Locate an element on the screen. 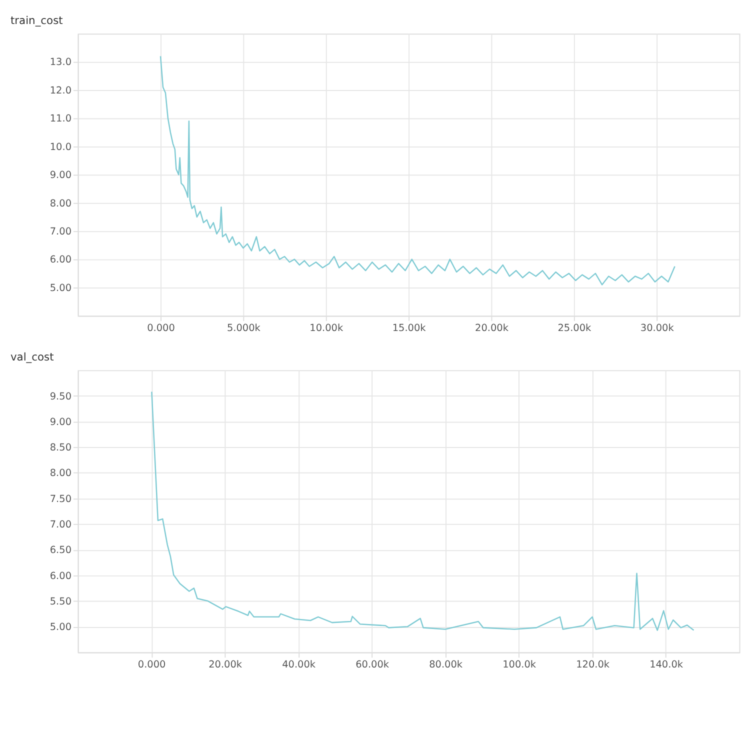  chart-title: train_cost is located at coordinates (36, 20).